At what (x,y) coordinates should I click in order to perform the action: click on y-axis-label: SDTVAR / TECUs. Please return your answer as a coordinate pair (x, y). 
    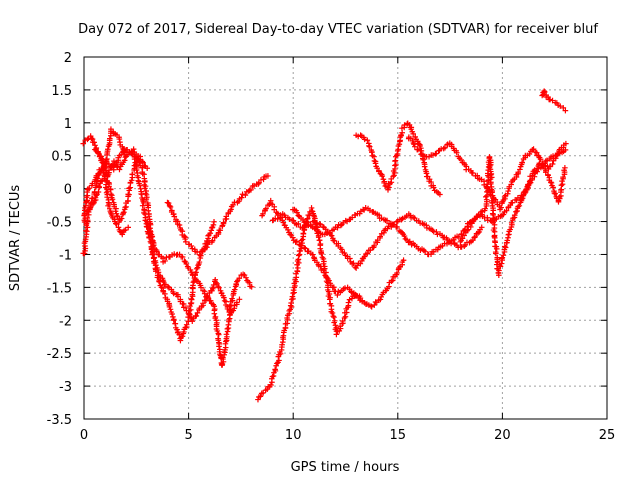
    Looking at the image, I should click on (15, 238).